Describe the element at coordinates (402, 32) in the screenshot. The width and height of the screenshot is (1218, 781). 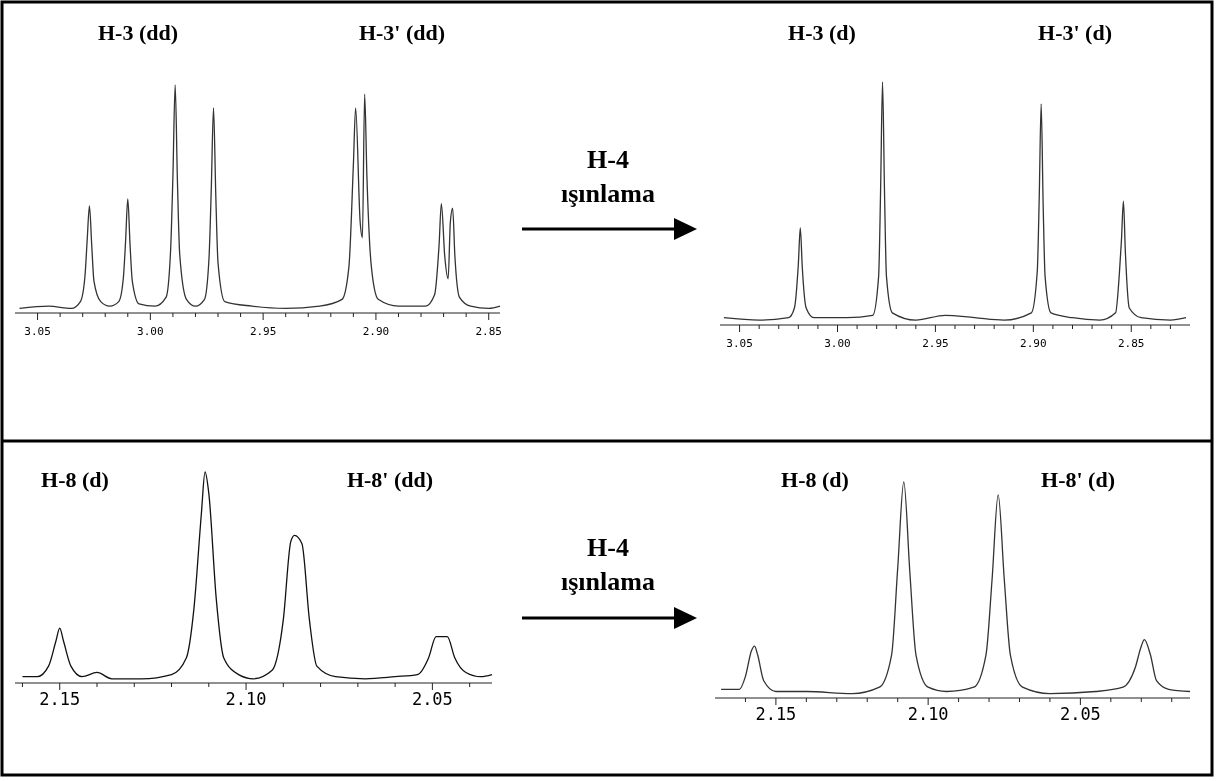
I see `text: H-3' (dd)` at that location.